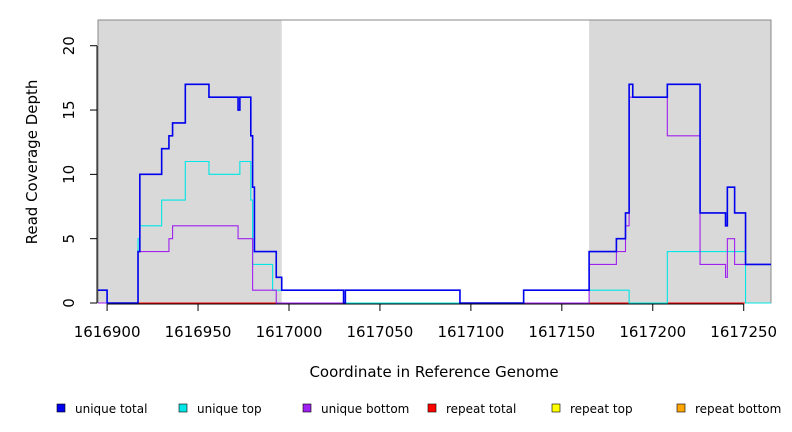  I want to click on x-tick-label: 1617250, so click(743, 332).